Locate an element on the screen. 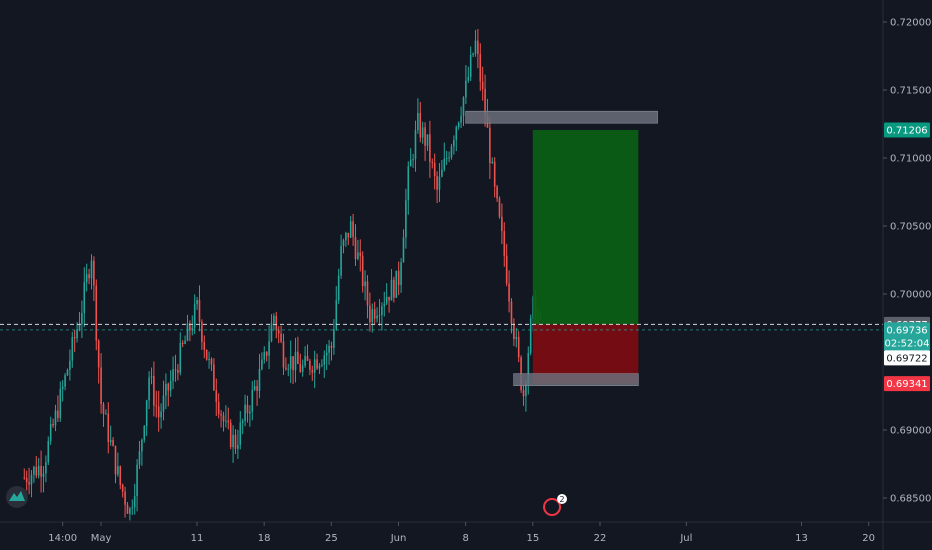  x-tick-label: 14:00 is located at coordinates (62, 538).